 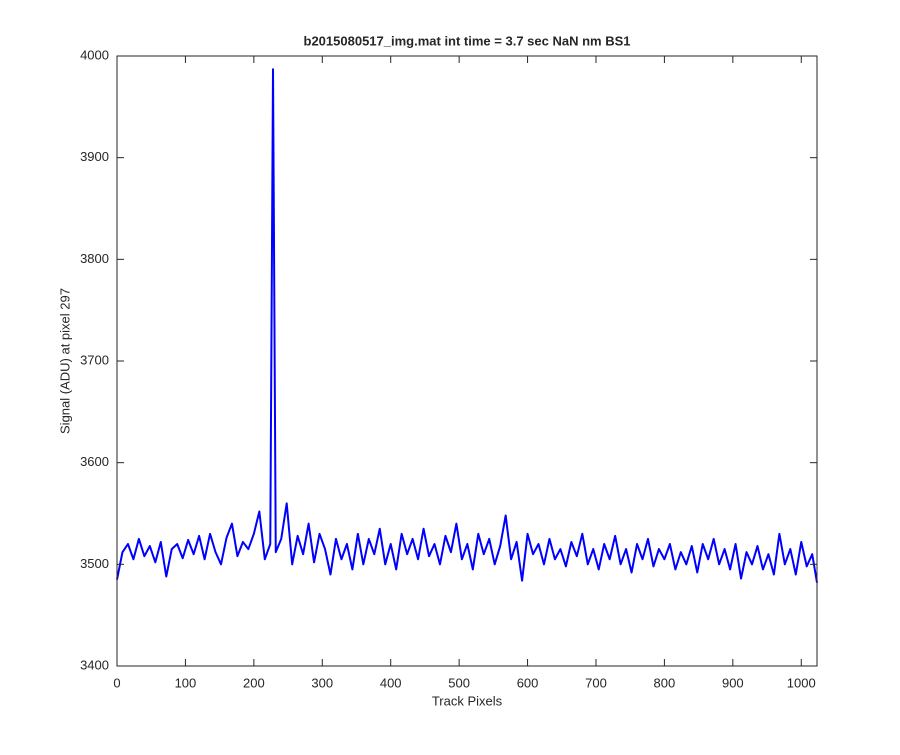 I want to click on x-tick-label: 800, so click(x=665, y=682).